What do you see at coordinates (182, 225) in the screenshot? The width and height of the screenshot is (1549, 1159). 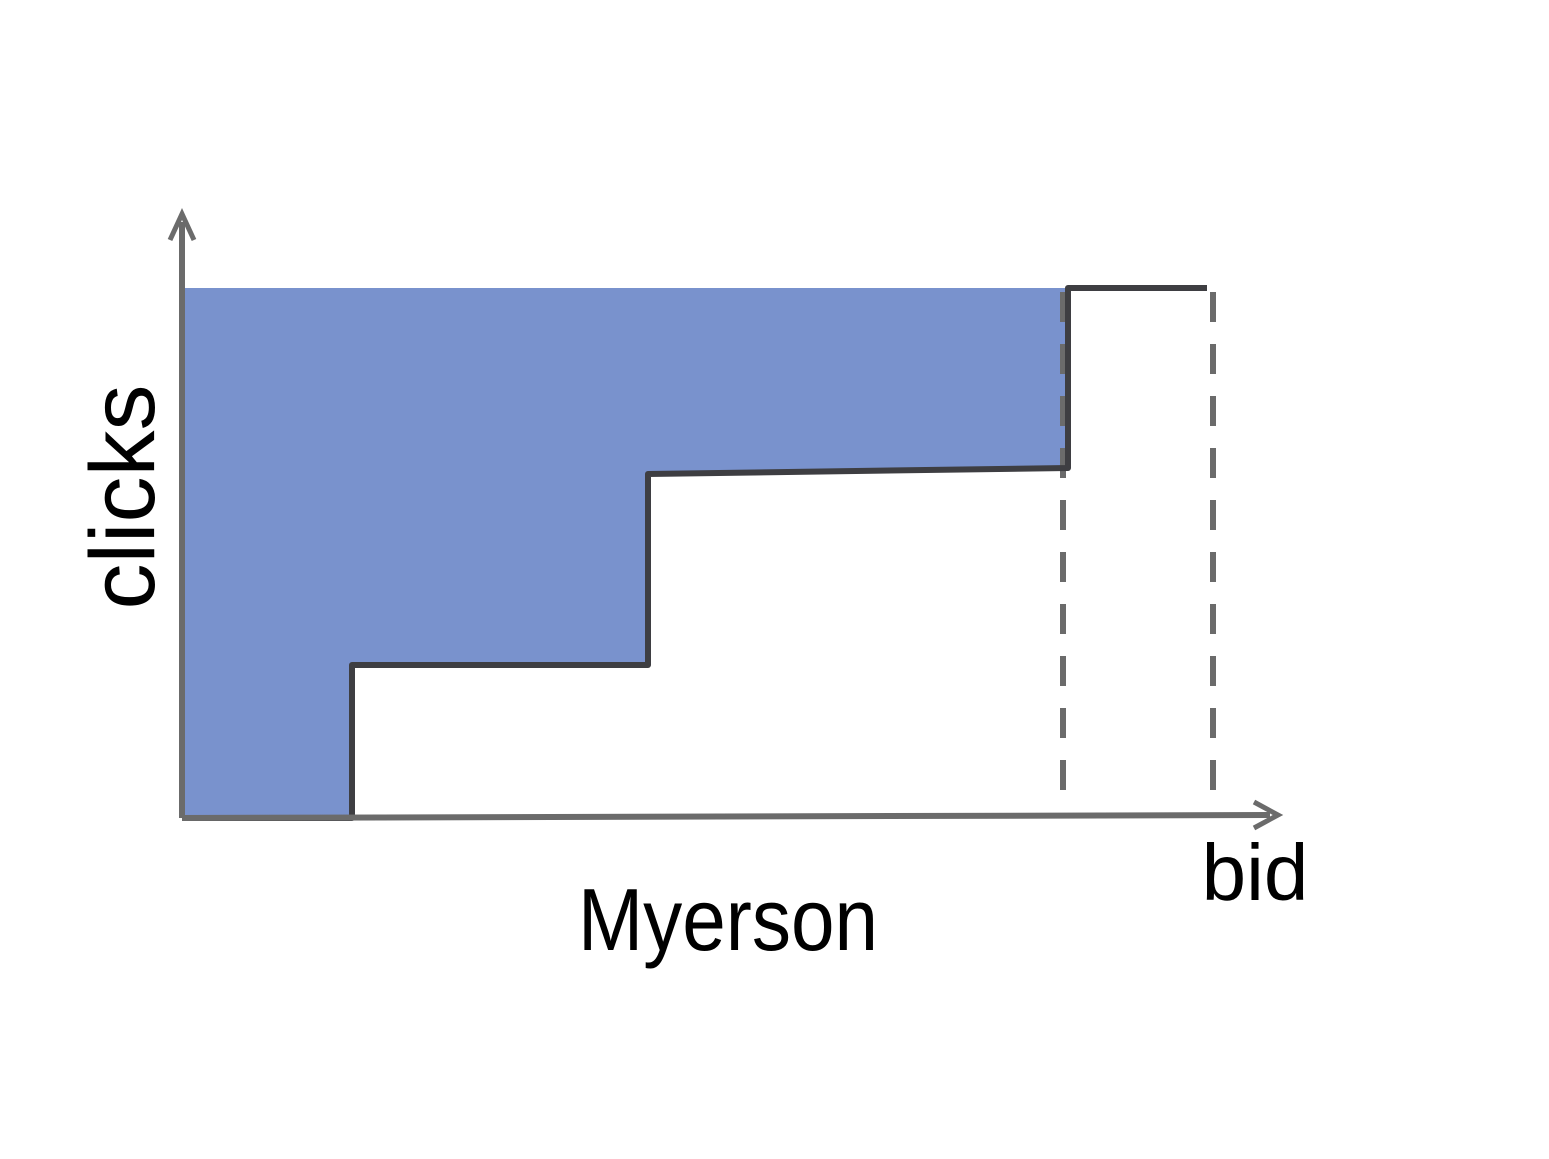 I see `y-axis-arrowhead` at bounding box center [182, 225].